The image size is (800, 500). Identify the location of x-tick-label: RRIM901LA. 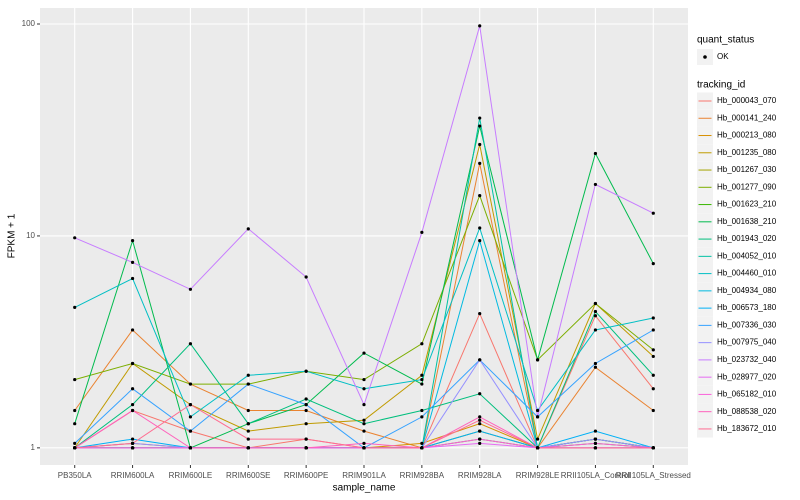
(364, 475).